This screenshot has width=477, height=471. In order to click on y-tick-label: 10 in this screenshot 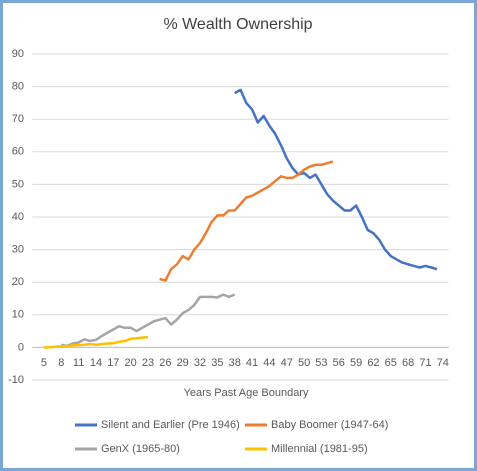, I will do `click(18, 315)`.